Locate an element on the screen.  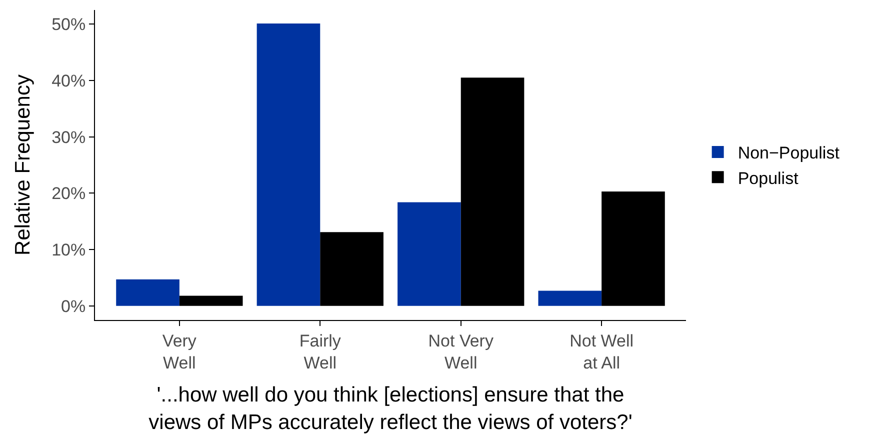
y-tick-label: 40% is located at coordinates (69, 80).